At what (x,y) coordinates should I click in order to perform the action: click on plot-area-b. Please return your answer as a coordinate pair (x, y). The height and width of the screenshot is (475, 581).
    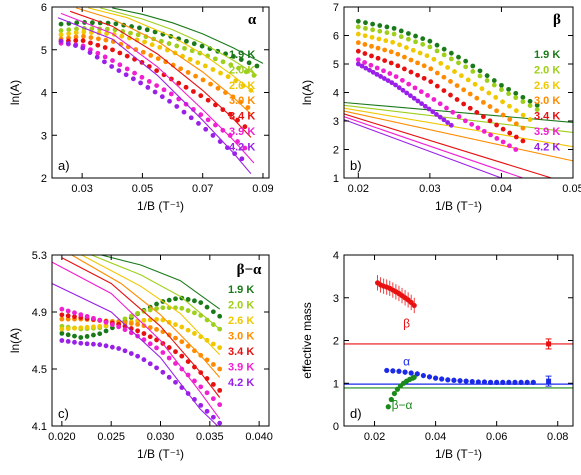
    Looking at the image, I should click on (458, 98).